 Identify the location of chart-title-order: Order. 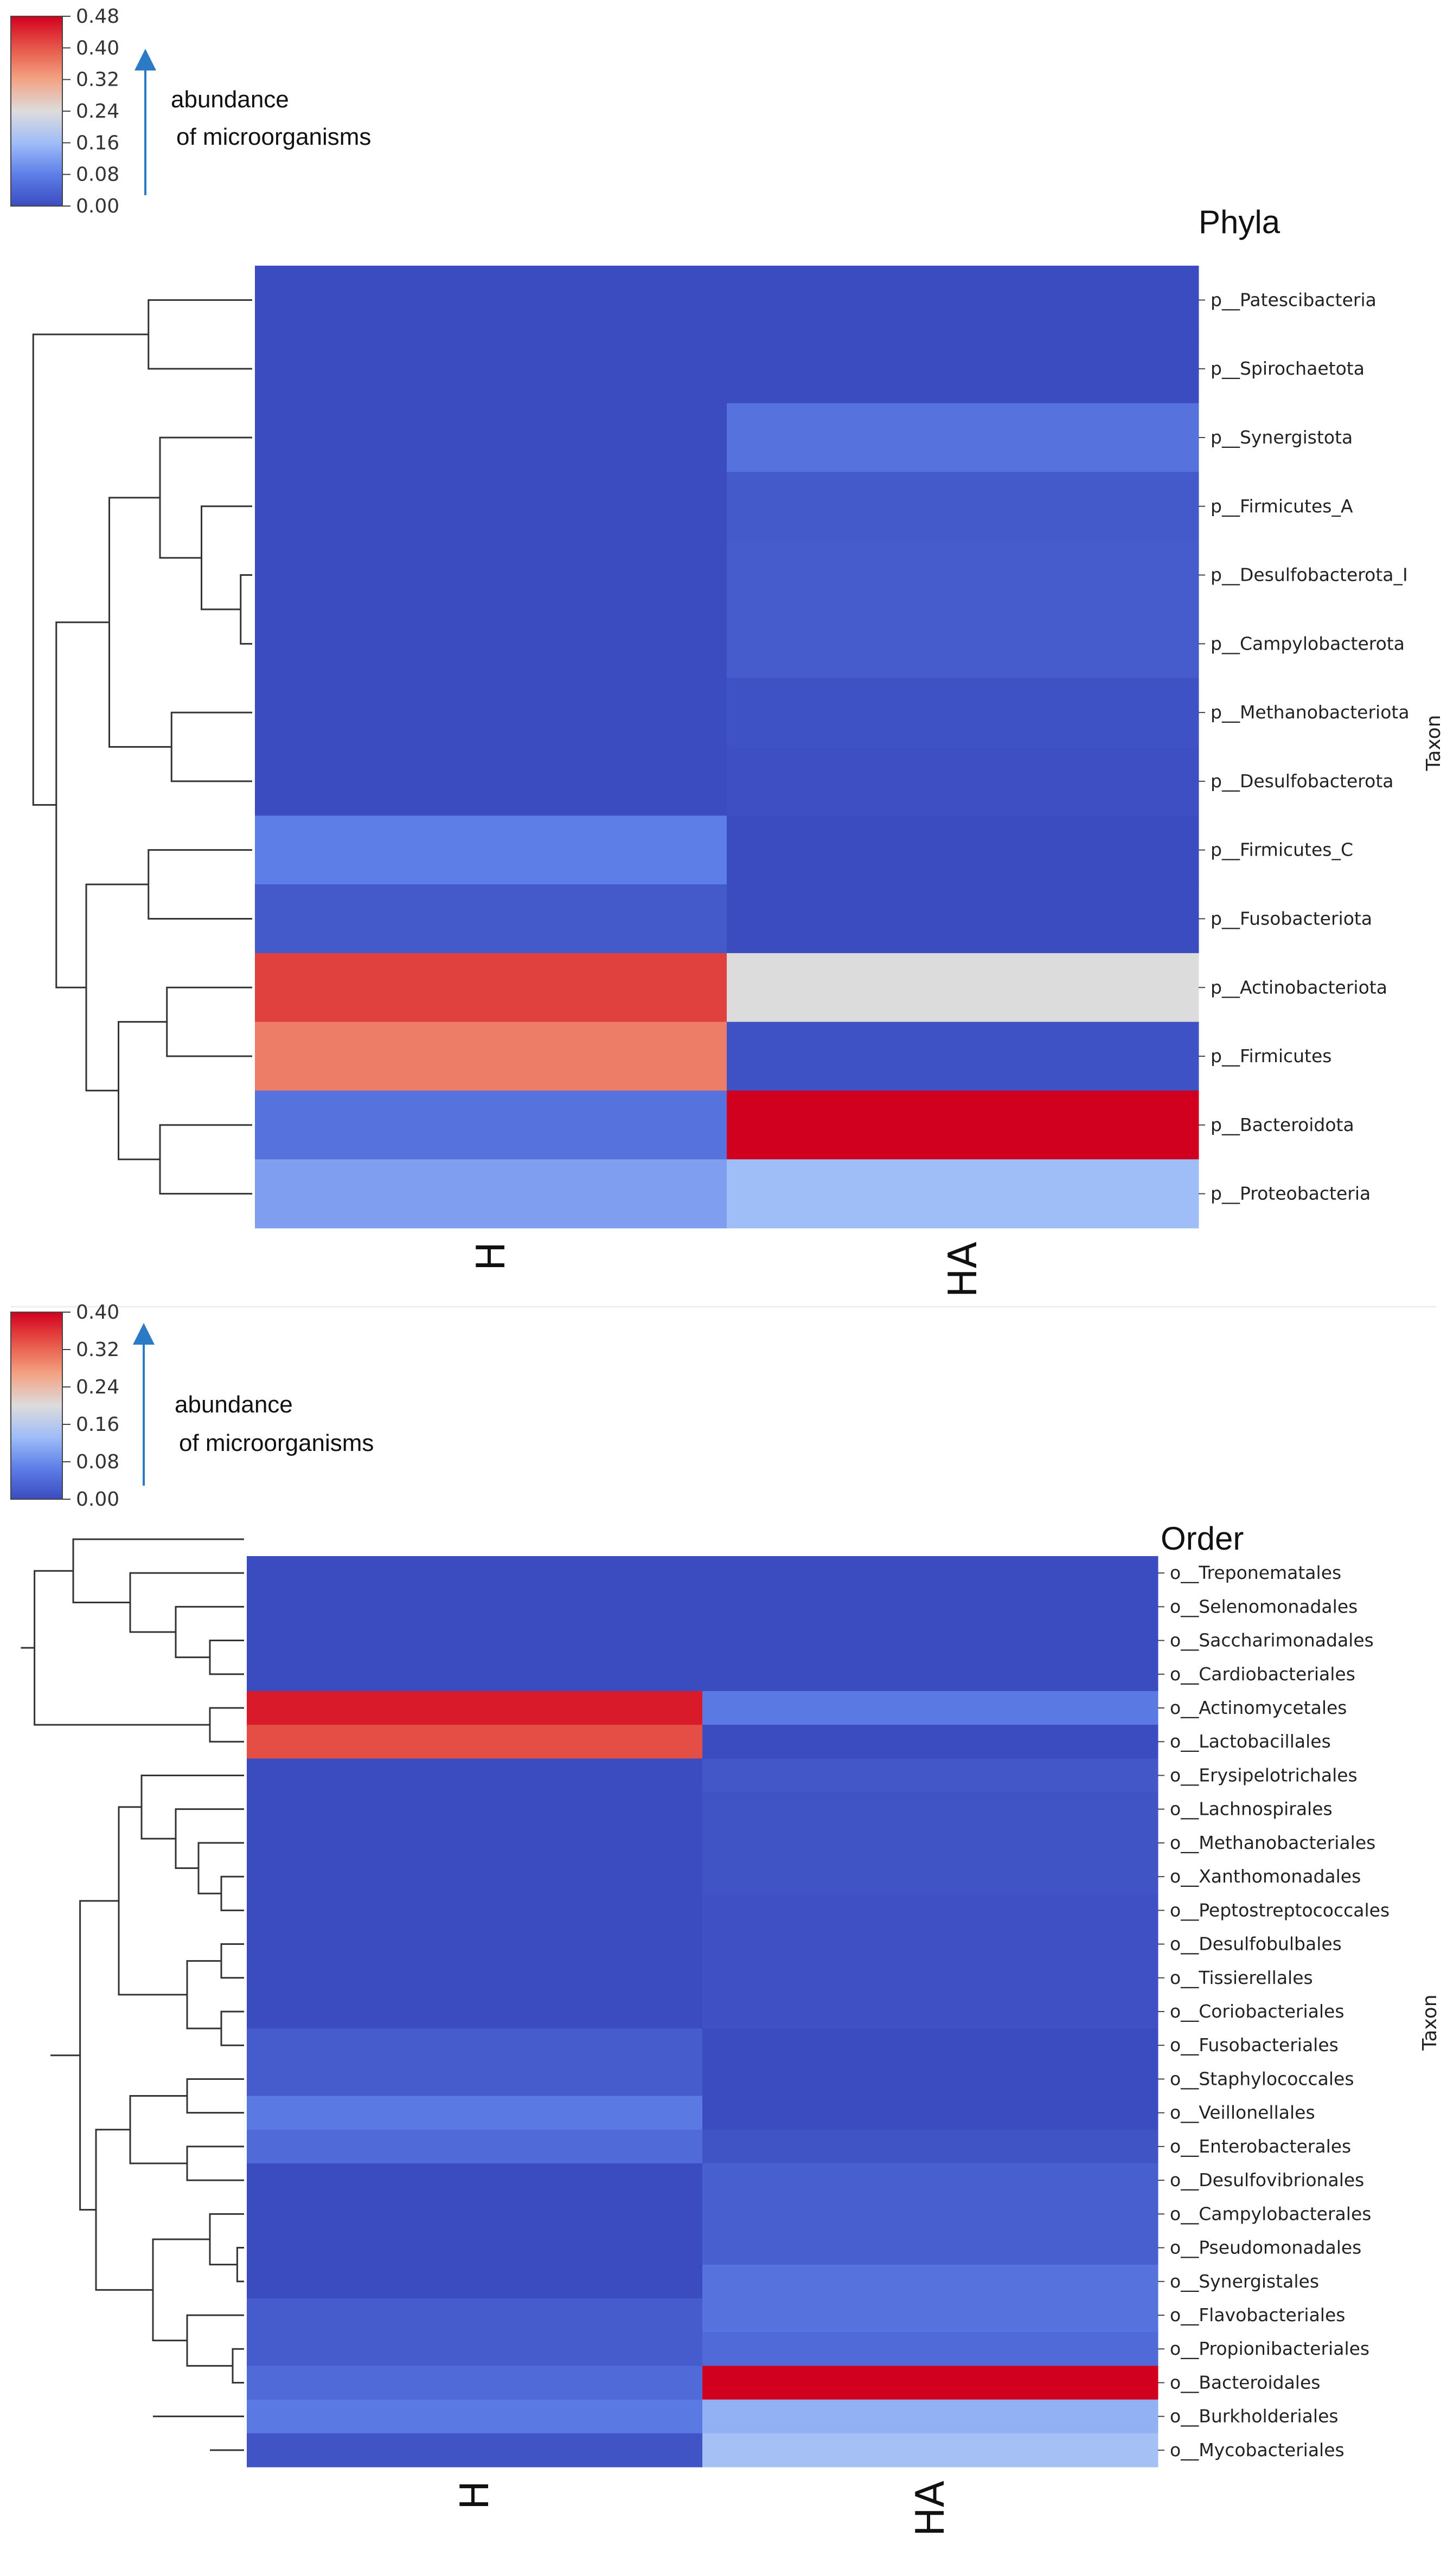
(1203, 1538).